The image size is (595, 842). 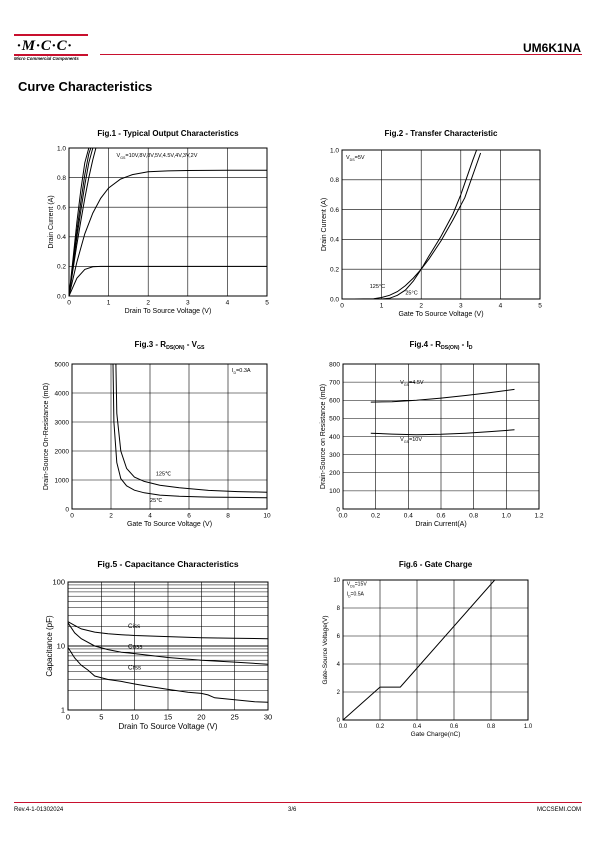 What do you see at coordinates (357, 585) in the screenshot?
I see `annotation: VDS=15V` at bounding box center [357, 585].